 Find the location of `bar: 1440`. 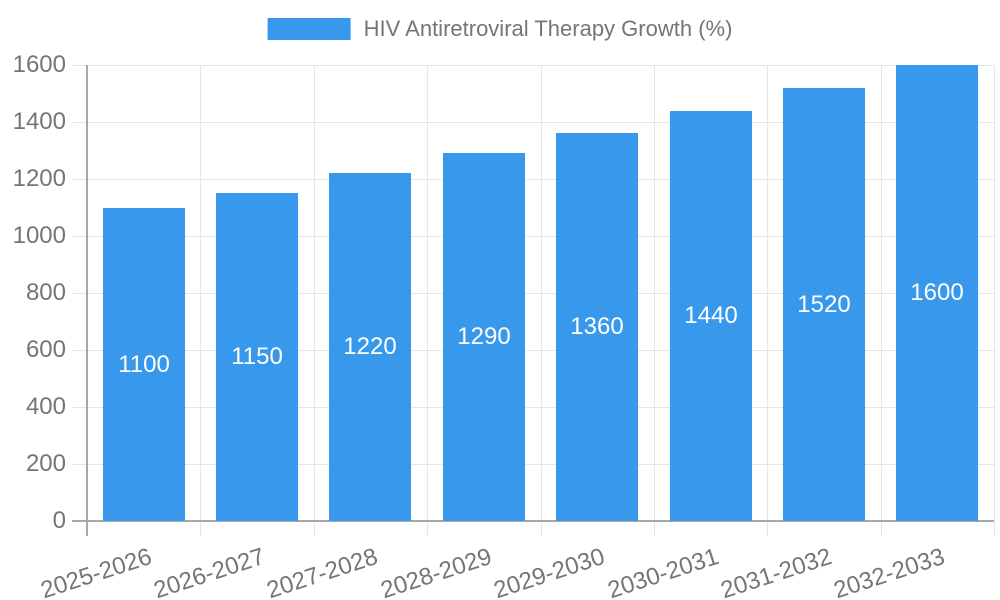

bar: 1440 is located at coordinates (711, 316).